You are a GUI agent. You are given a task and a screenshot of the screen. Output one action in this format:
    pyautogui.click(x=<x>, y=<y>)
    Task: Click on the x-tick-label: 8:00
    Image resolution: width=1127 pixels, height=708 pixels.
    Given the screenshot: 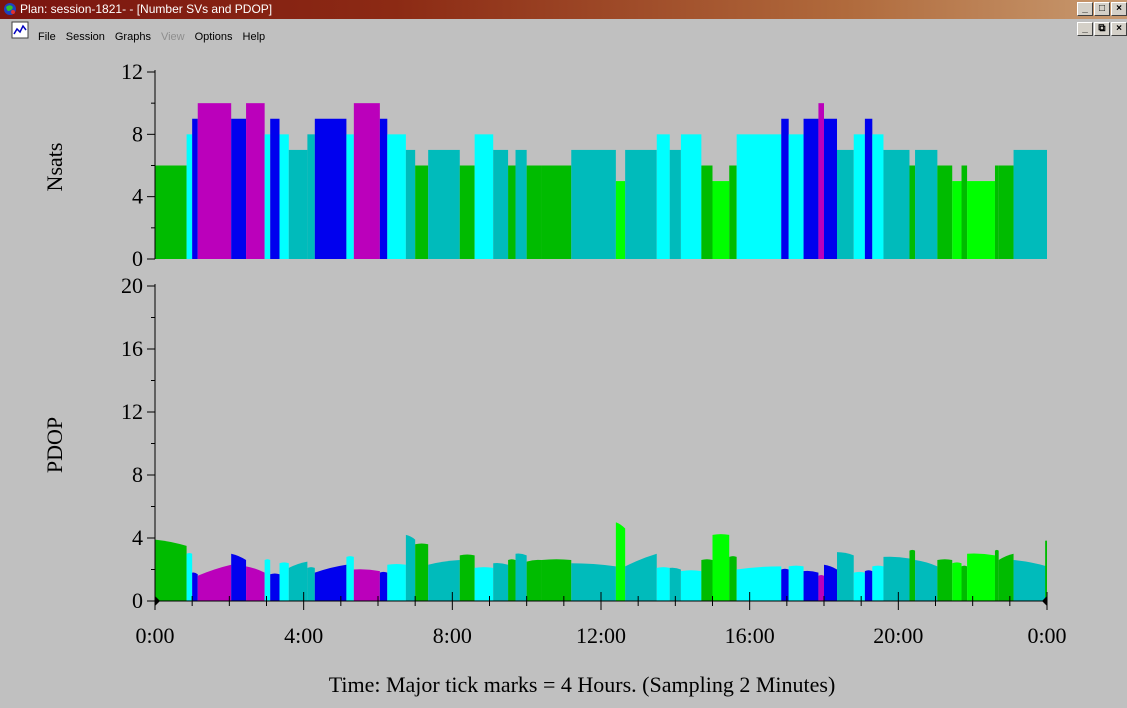 What is the action you would take?
    pyautogui.click(x=452, y=635)
    